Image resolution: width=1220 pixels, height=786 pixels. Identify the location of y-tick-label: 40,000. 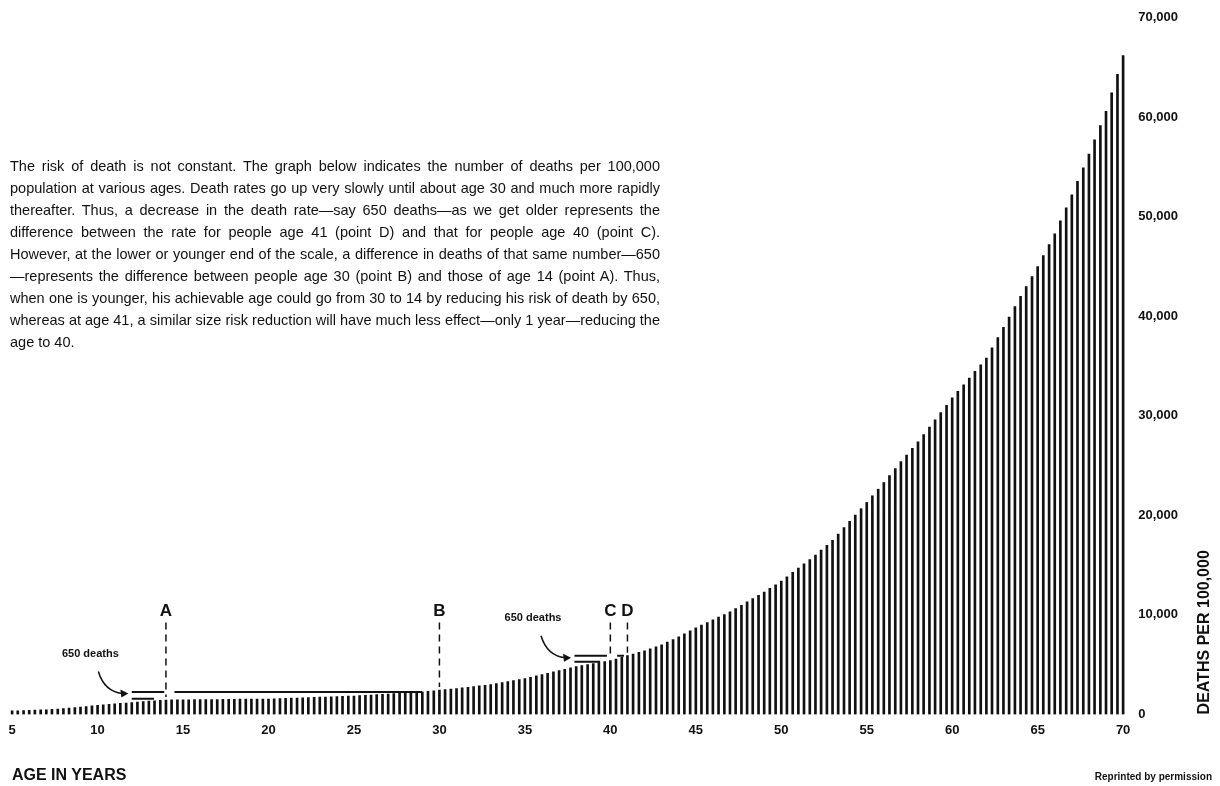
(1158, 315).